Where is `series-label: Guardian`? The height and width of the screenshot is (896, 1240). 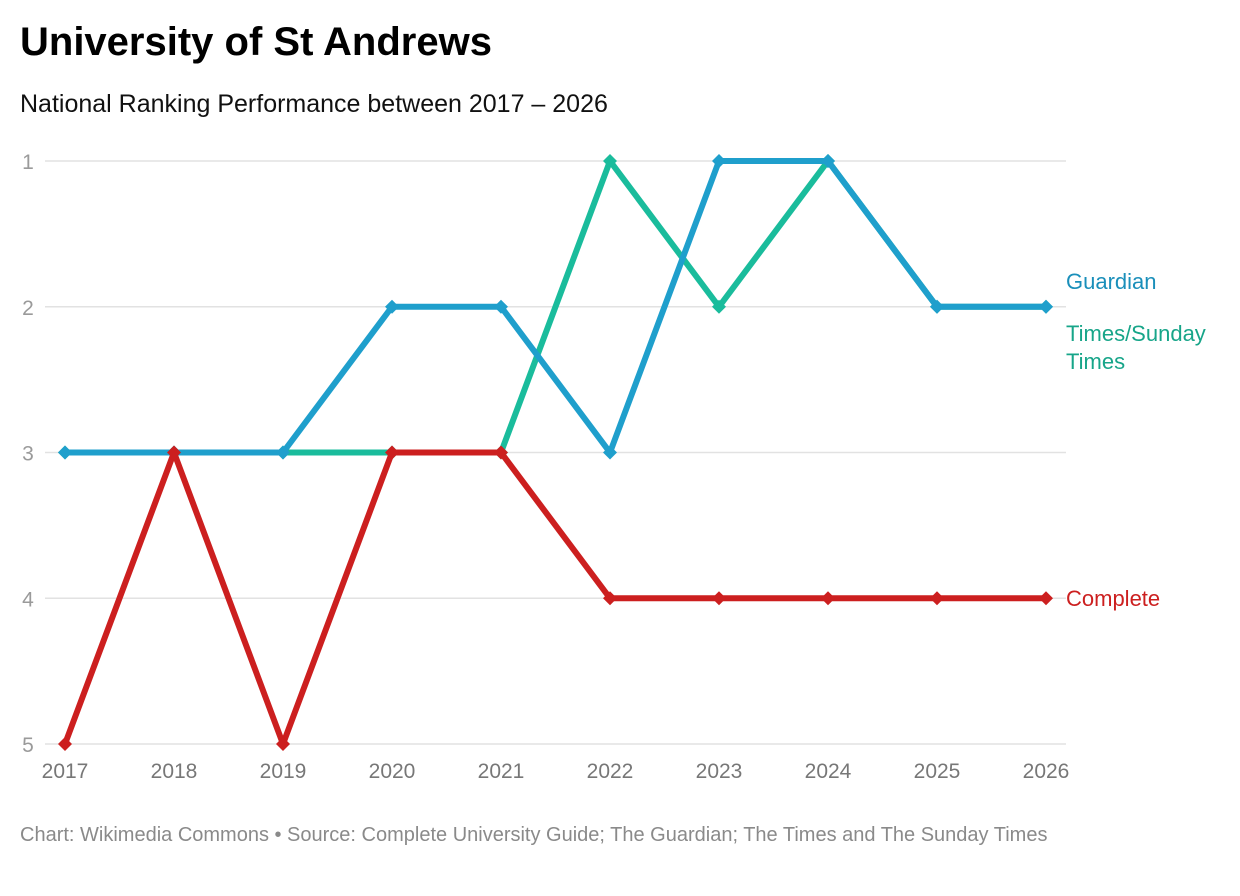 series-label: Guardian is located at coordinates (1111, 281).